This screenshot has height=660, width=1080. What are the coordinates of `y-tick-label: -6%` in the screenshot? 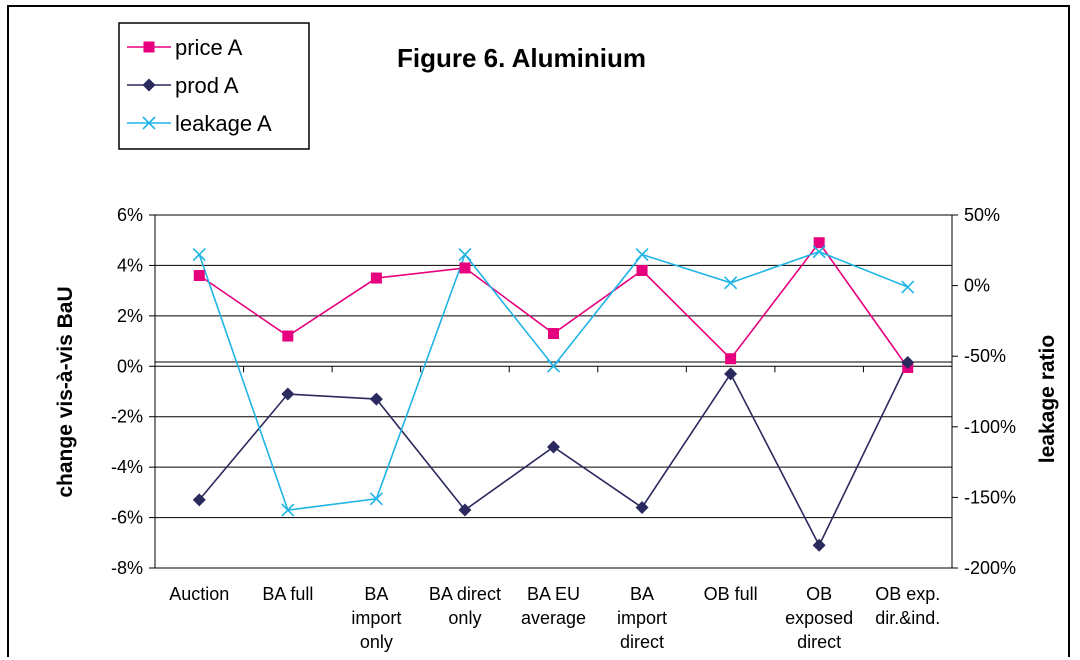 It's located at (127, 518).